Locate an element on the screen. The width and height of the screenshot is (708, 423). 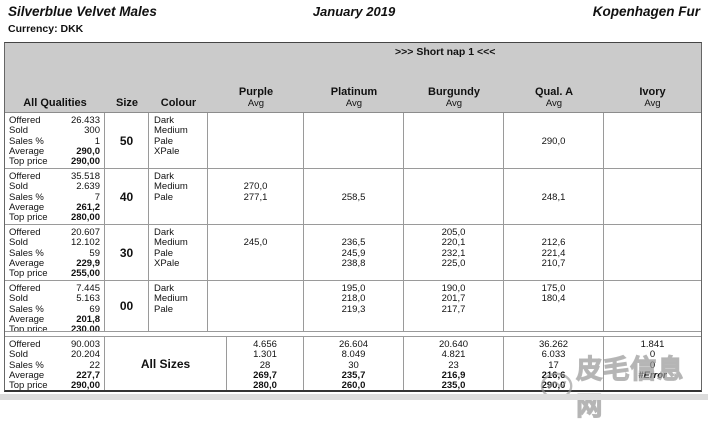
burgundy-value-cell is located at coordinates (454, 140).